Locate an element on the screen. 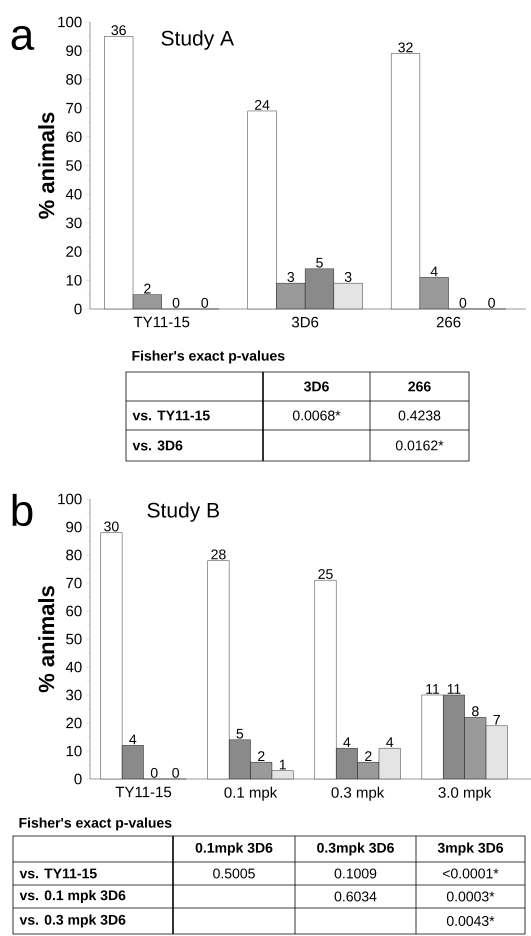 This screenshot has width=531, height=936. x-tick-label: 266 is located at coordinates (448, 322).